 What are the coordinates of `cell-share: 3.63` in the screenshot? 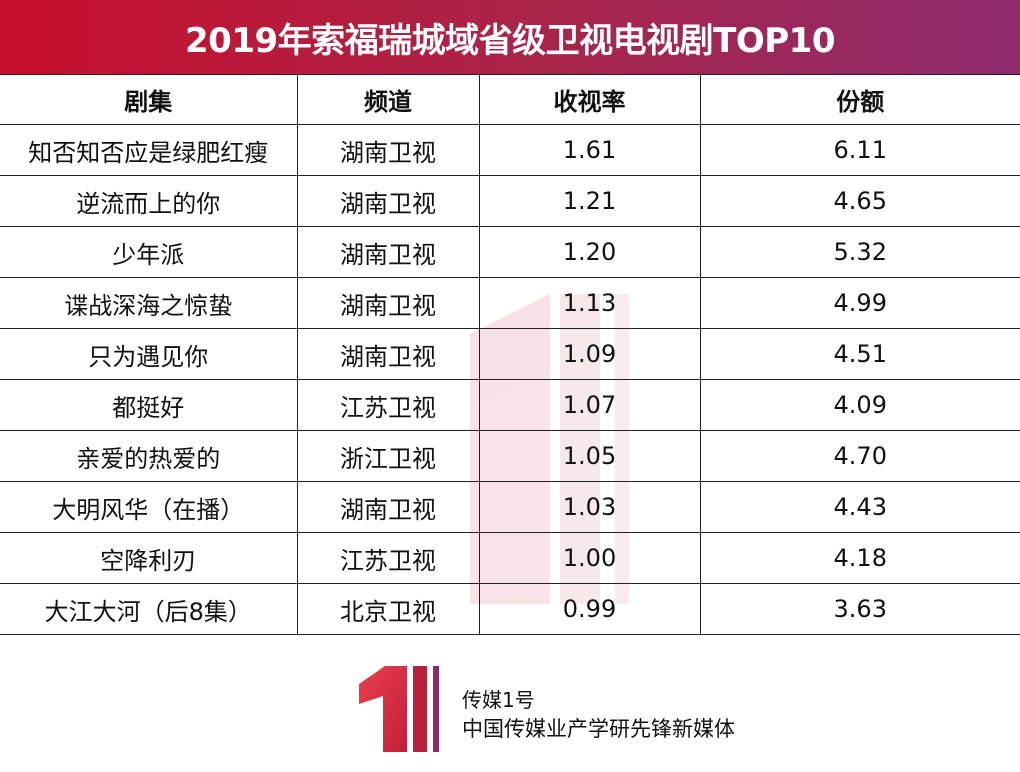 It's located at (859, 609).